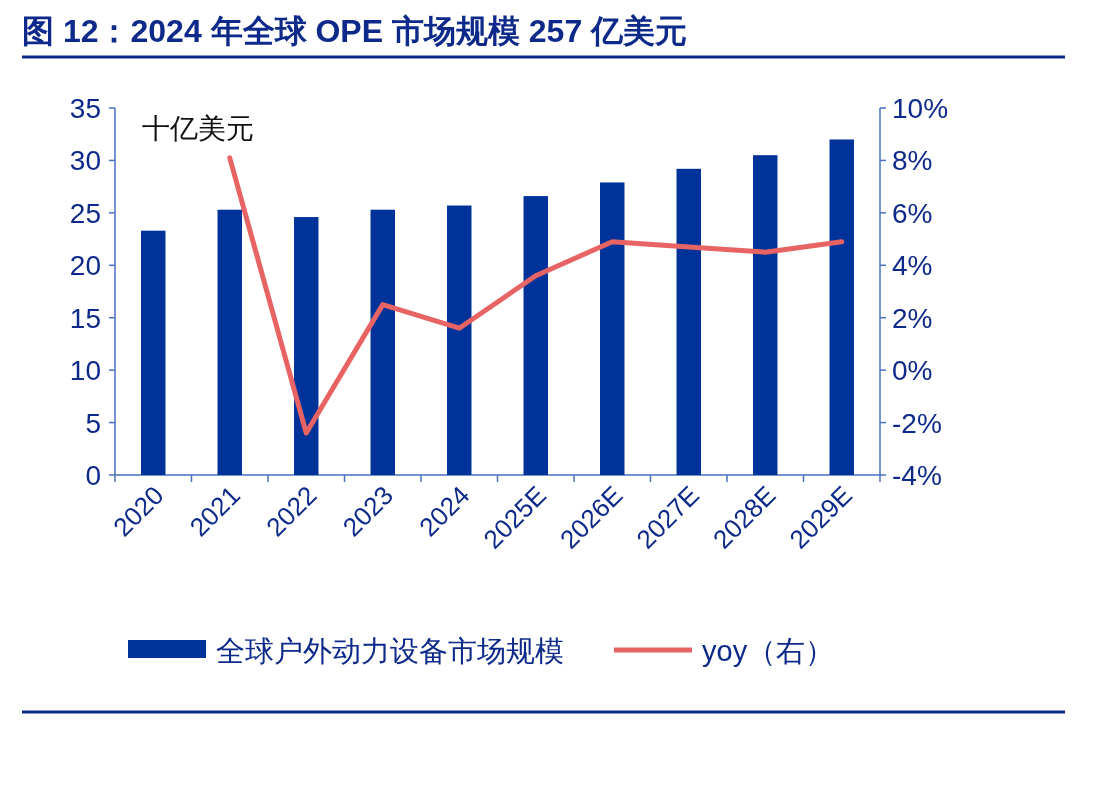 Image resolution: width=1100 pixels, height=787 pixels. I want to click on y-tick-label: 15, so click(85, 318).